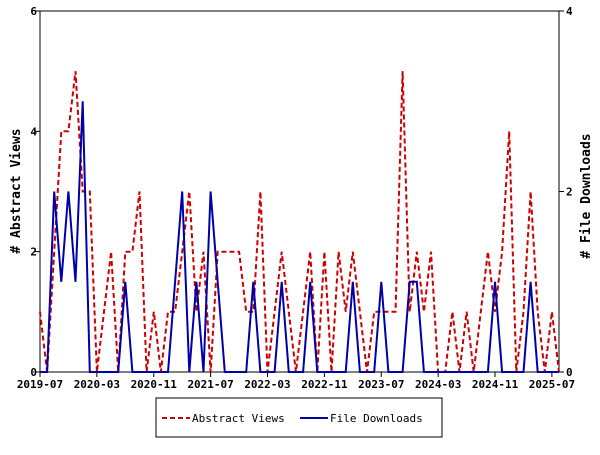 The width and height of the screenshot is (600, 455). I want to click on x-tick-label: 2020-11, so click(154, 384).